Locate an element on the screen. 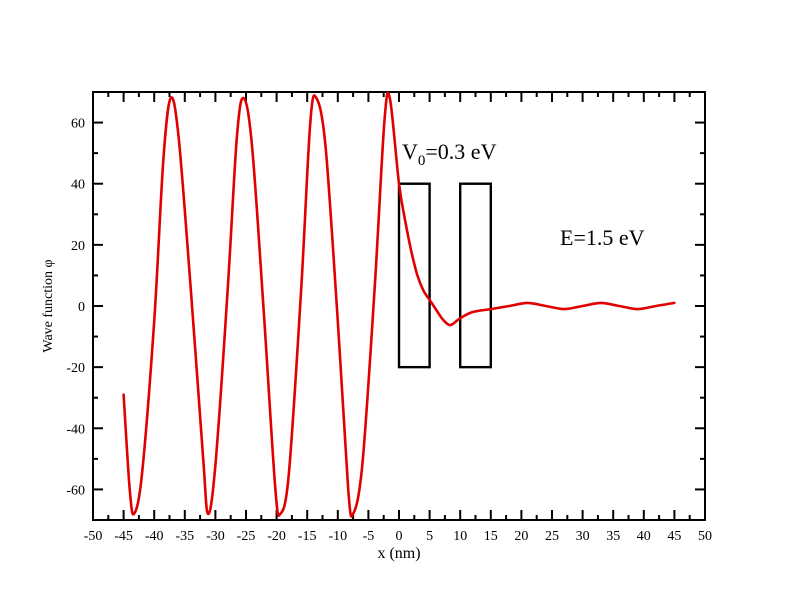 The width and height of the screenshot is (792, 612). potential-barriers is located at coordinates (445, 275).